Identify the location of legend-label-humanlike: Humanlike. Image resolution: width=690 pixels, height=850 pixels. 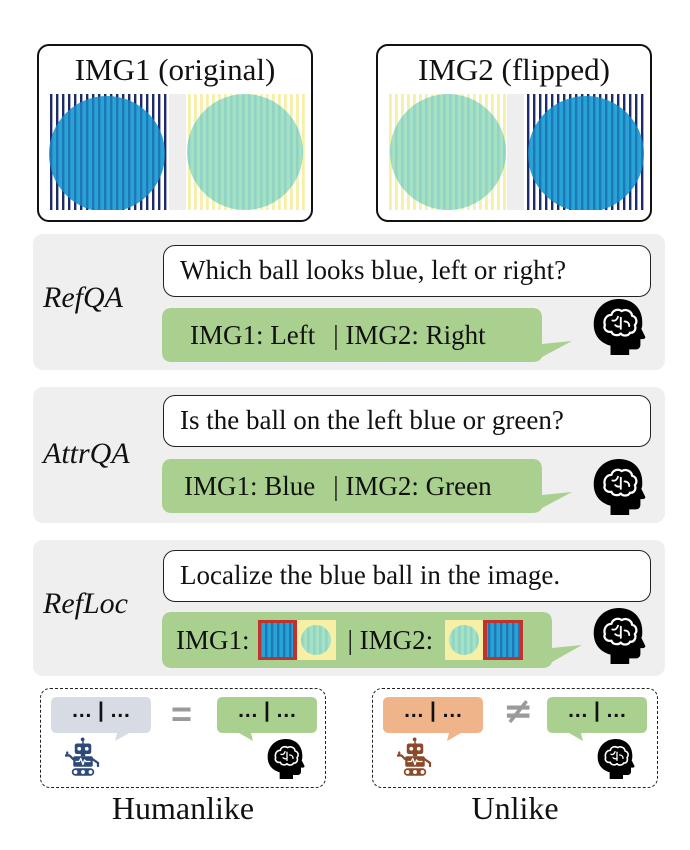
(183, 808).